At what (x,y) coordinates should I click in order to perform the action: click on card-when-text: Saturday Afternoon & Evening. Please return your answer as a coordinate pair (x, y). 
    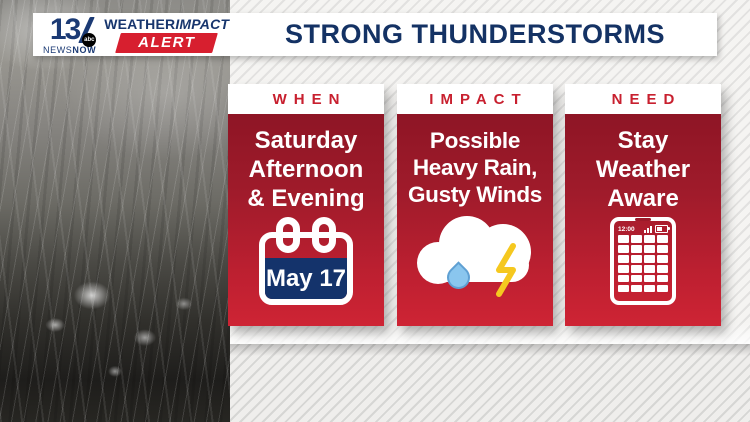
    Looking at the image, I should click on (305, 170).